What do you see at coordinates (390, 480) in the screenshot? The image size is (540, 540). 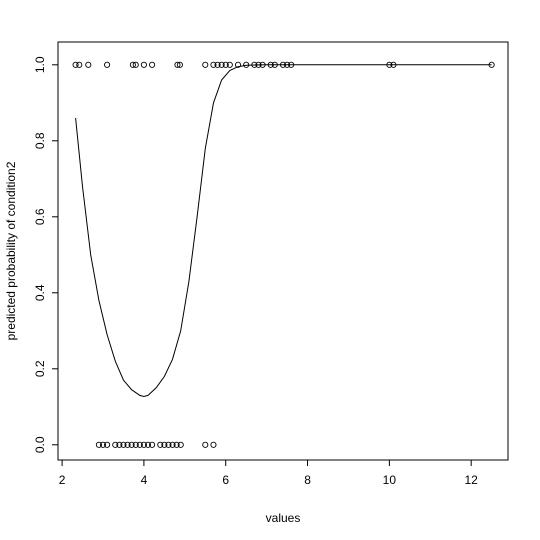 I see `x-tick-label: 10` at bounding box center [390, 480].